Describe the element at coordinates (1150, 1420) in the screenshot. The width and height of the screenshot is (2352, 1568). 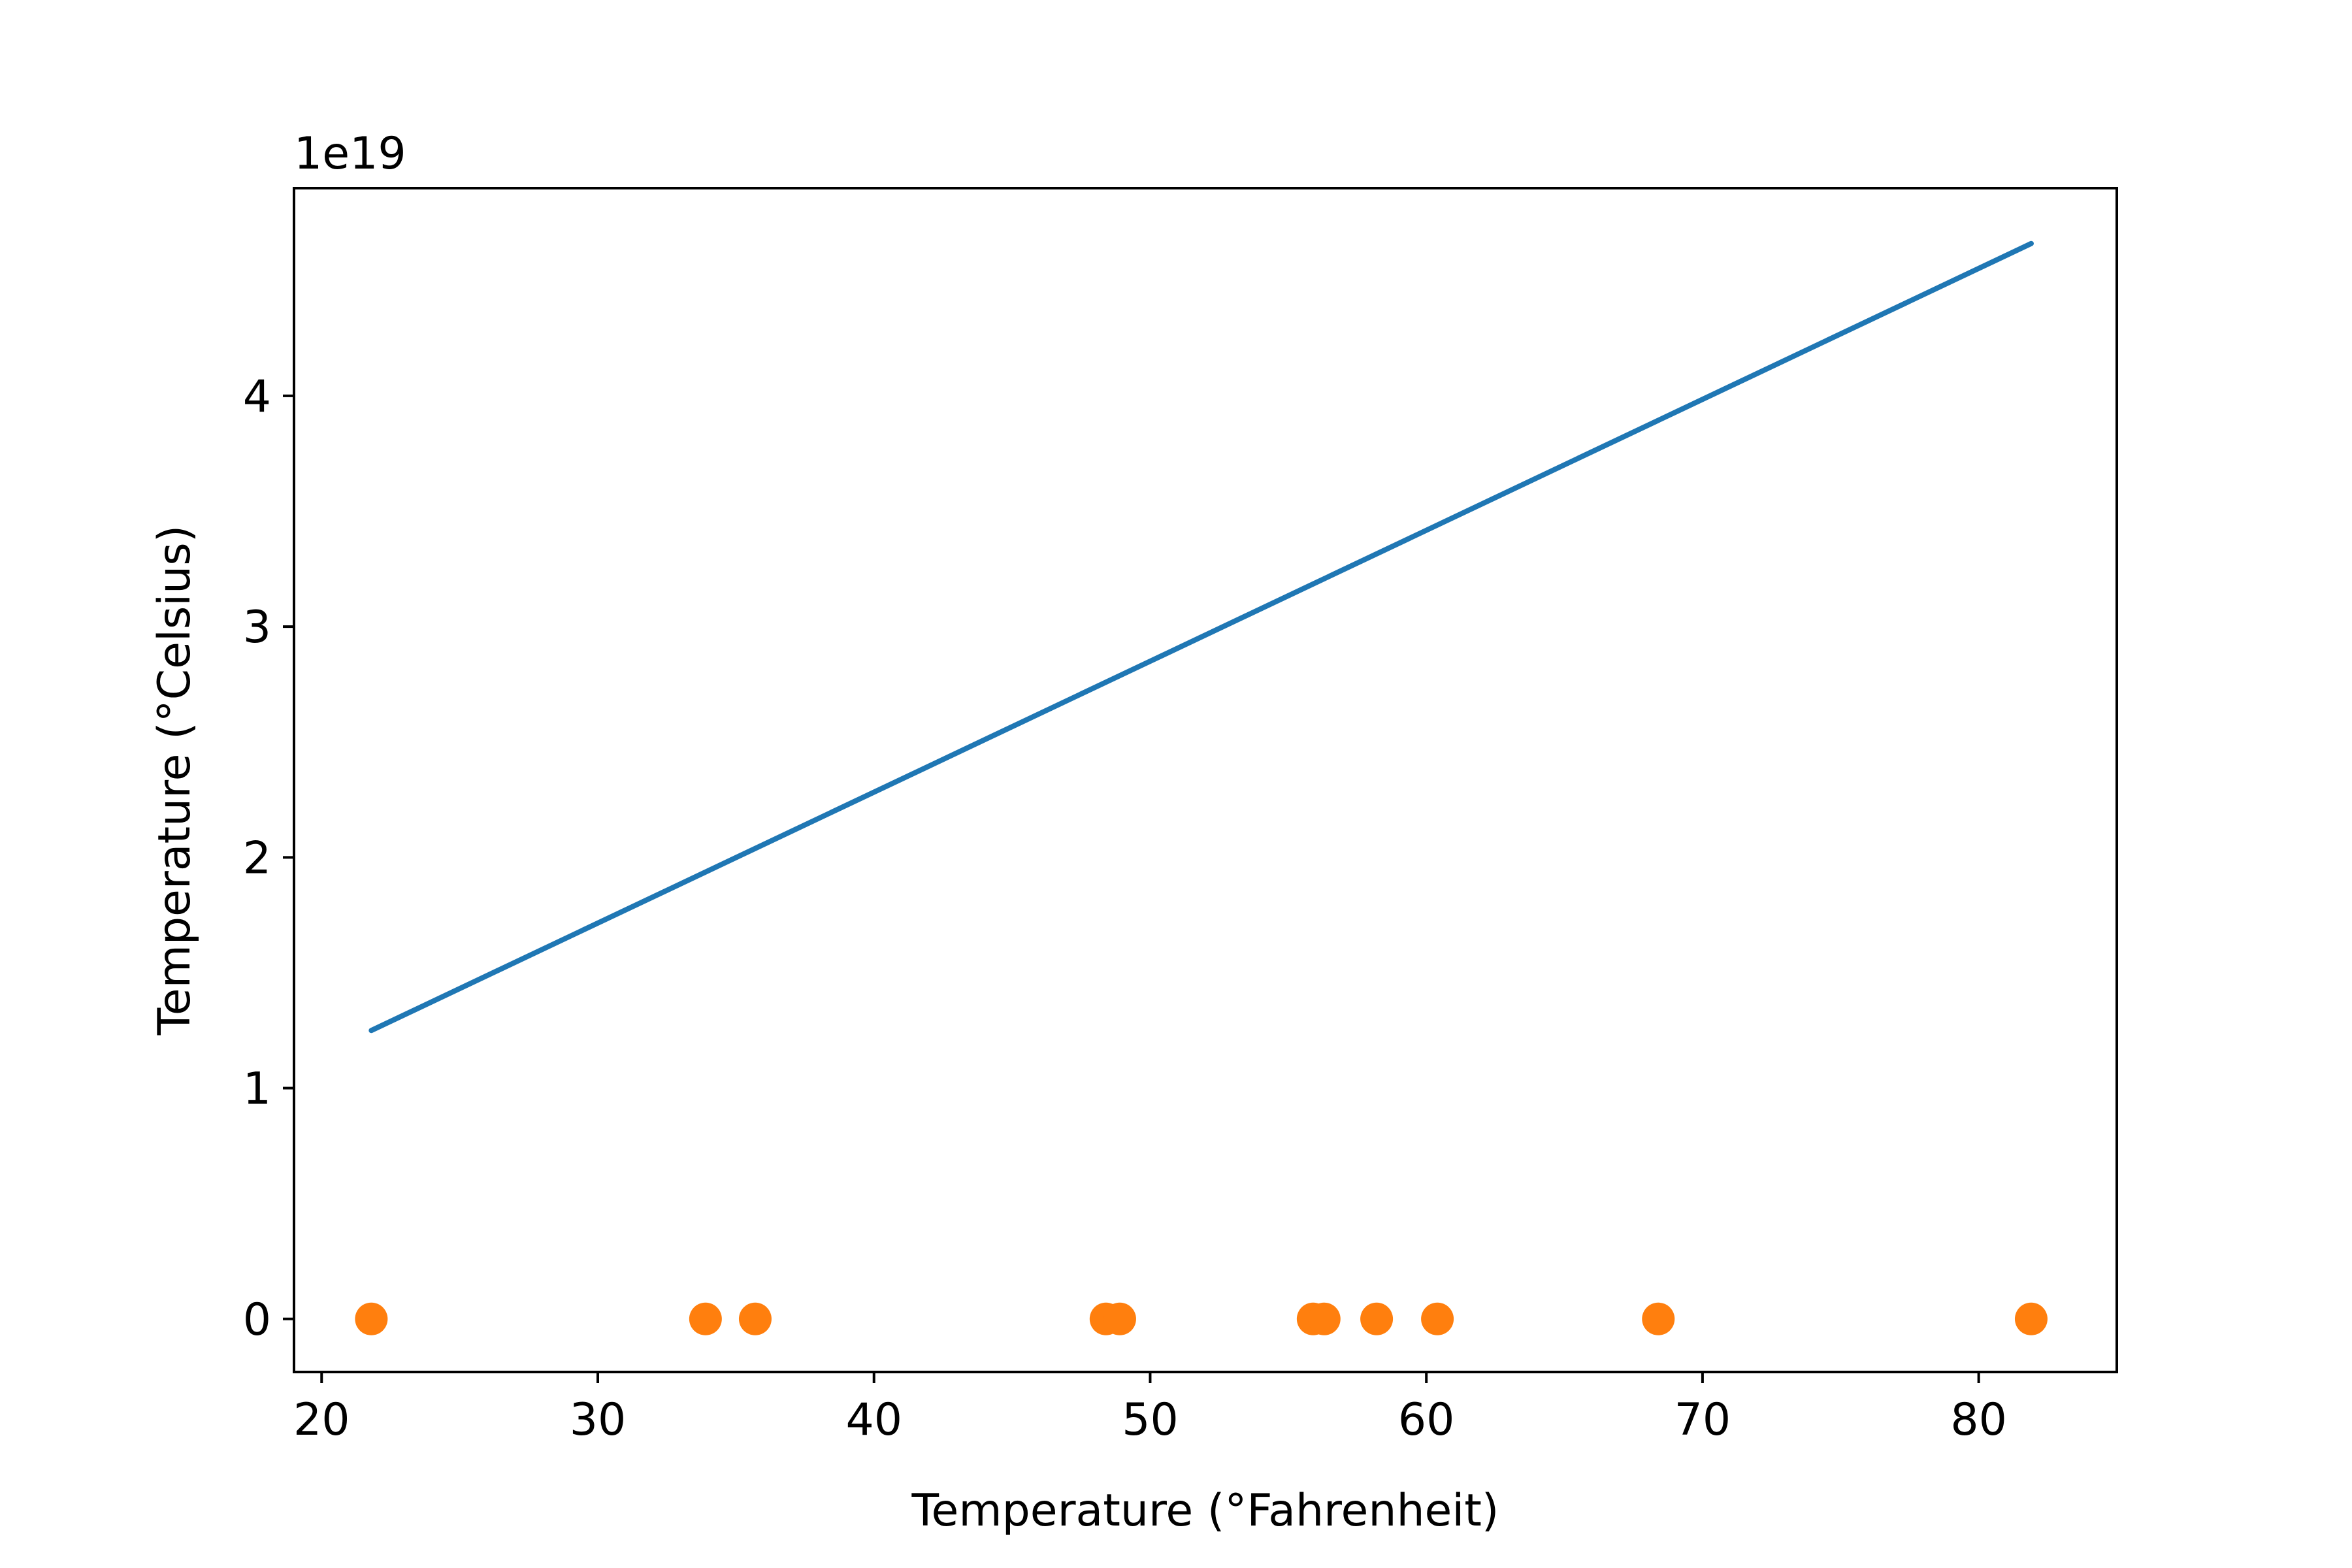
I see `x-tick-label: 50` at that location.